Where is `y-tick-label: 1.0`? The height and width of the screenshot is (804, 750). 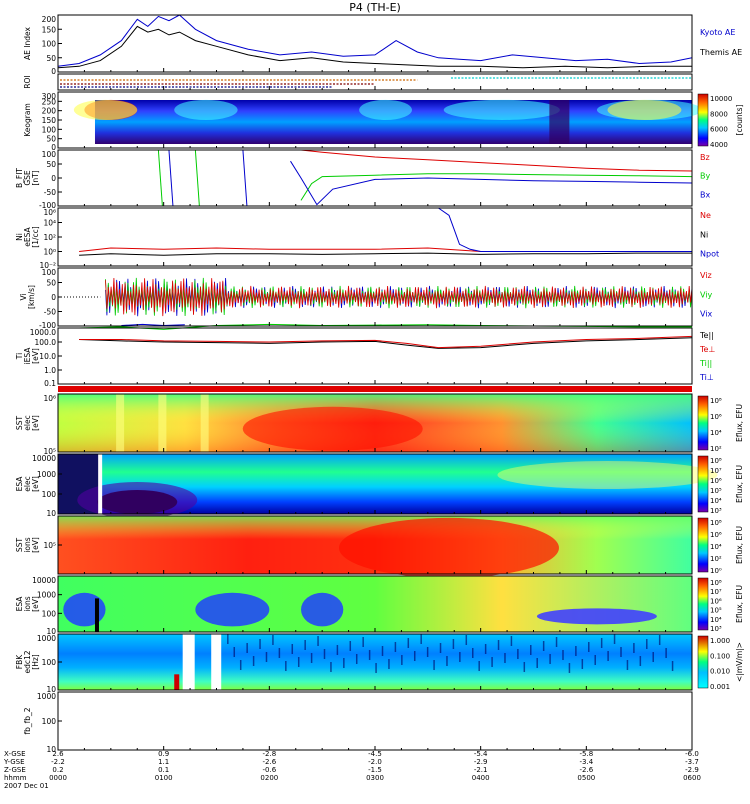
y-tick-label: 1.0 is located at coordinates (50, 370).